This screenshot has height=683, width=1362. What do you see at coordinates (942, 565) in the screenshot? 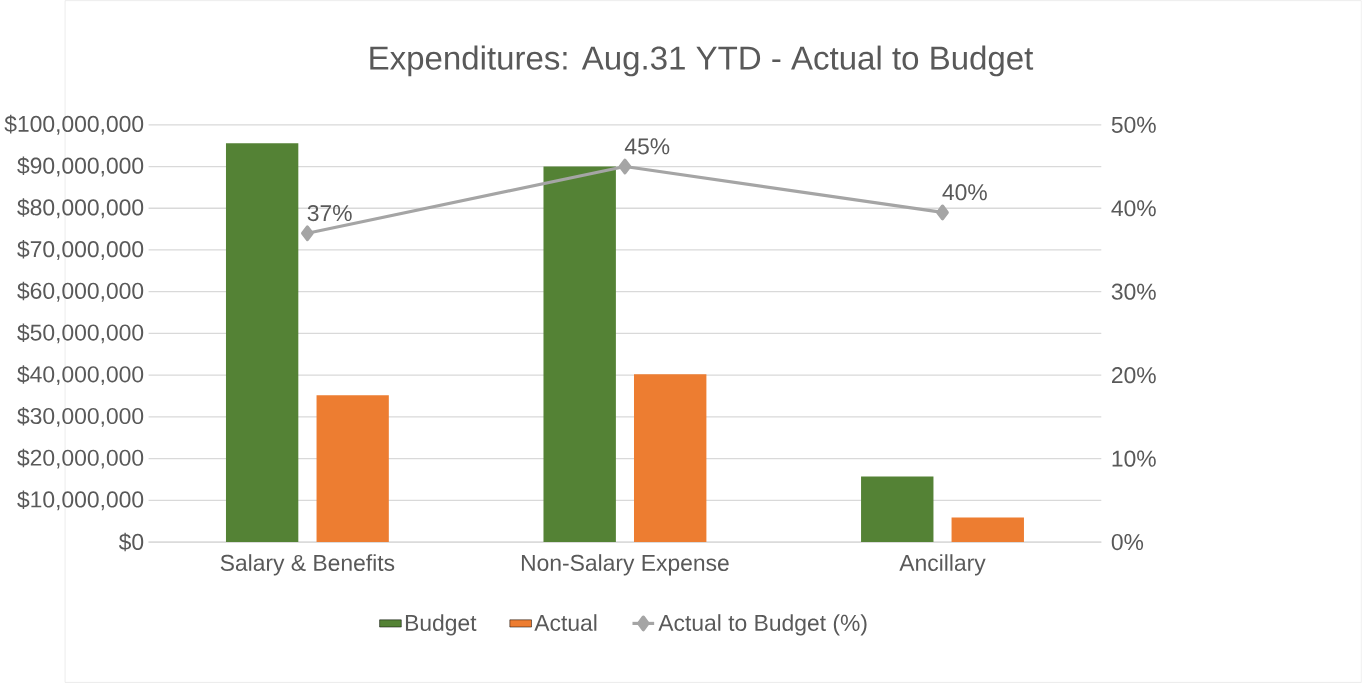
I see `x-tick-label: Ancillary` at bounding box center [942, 565].